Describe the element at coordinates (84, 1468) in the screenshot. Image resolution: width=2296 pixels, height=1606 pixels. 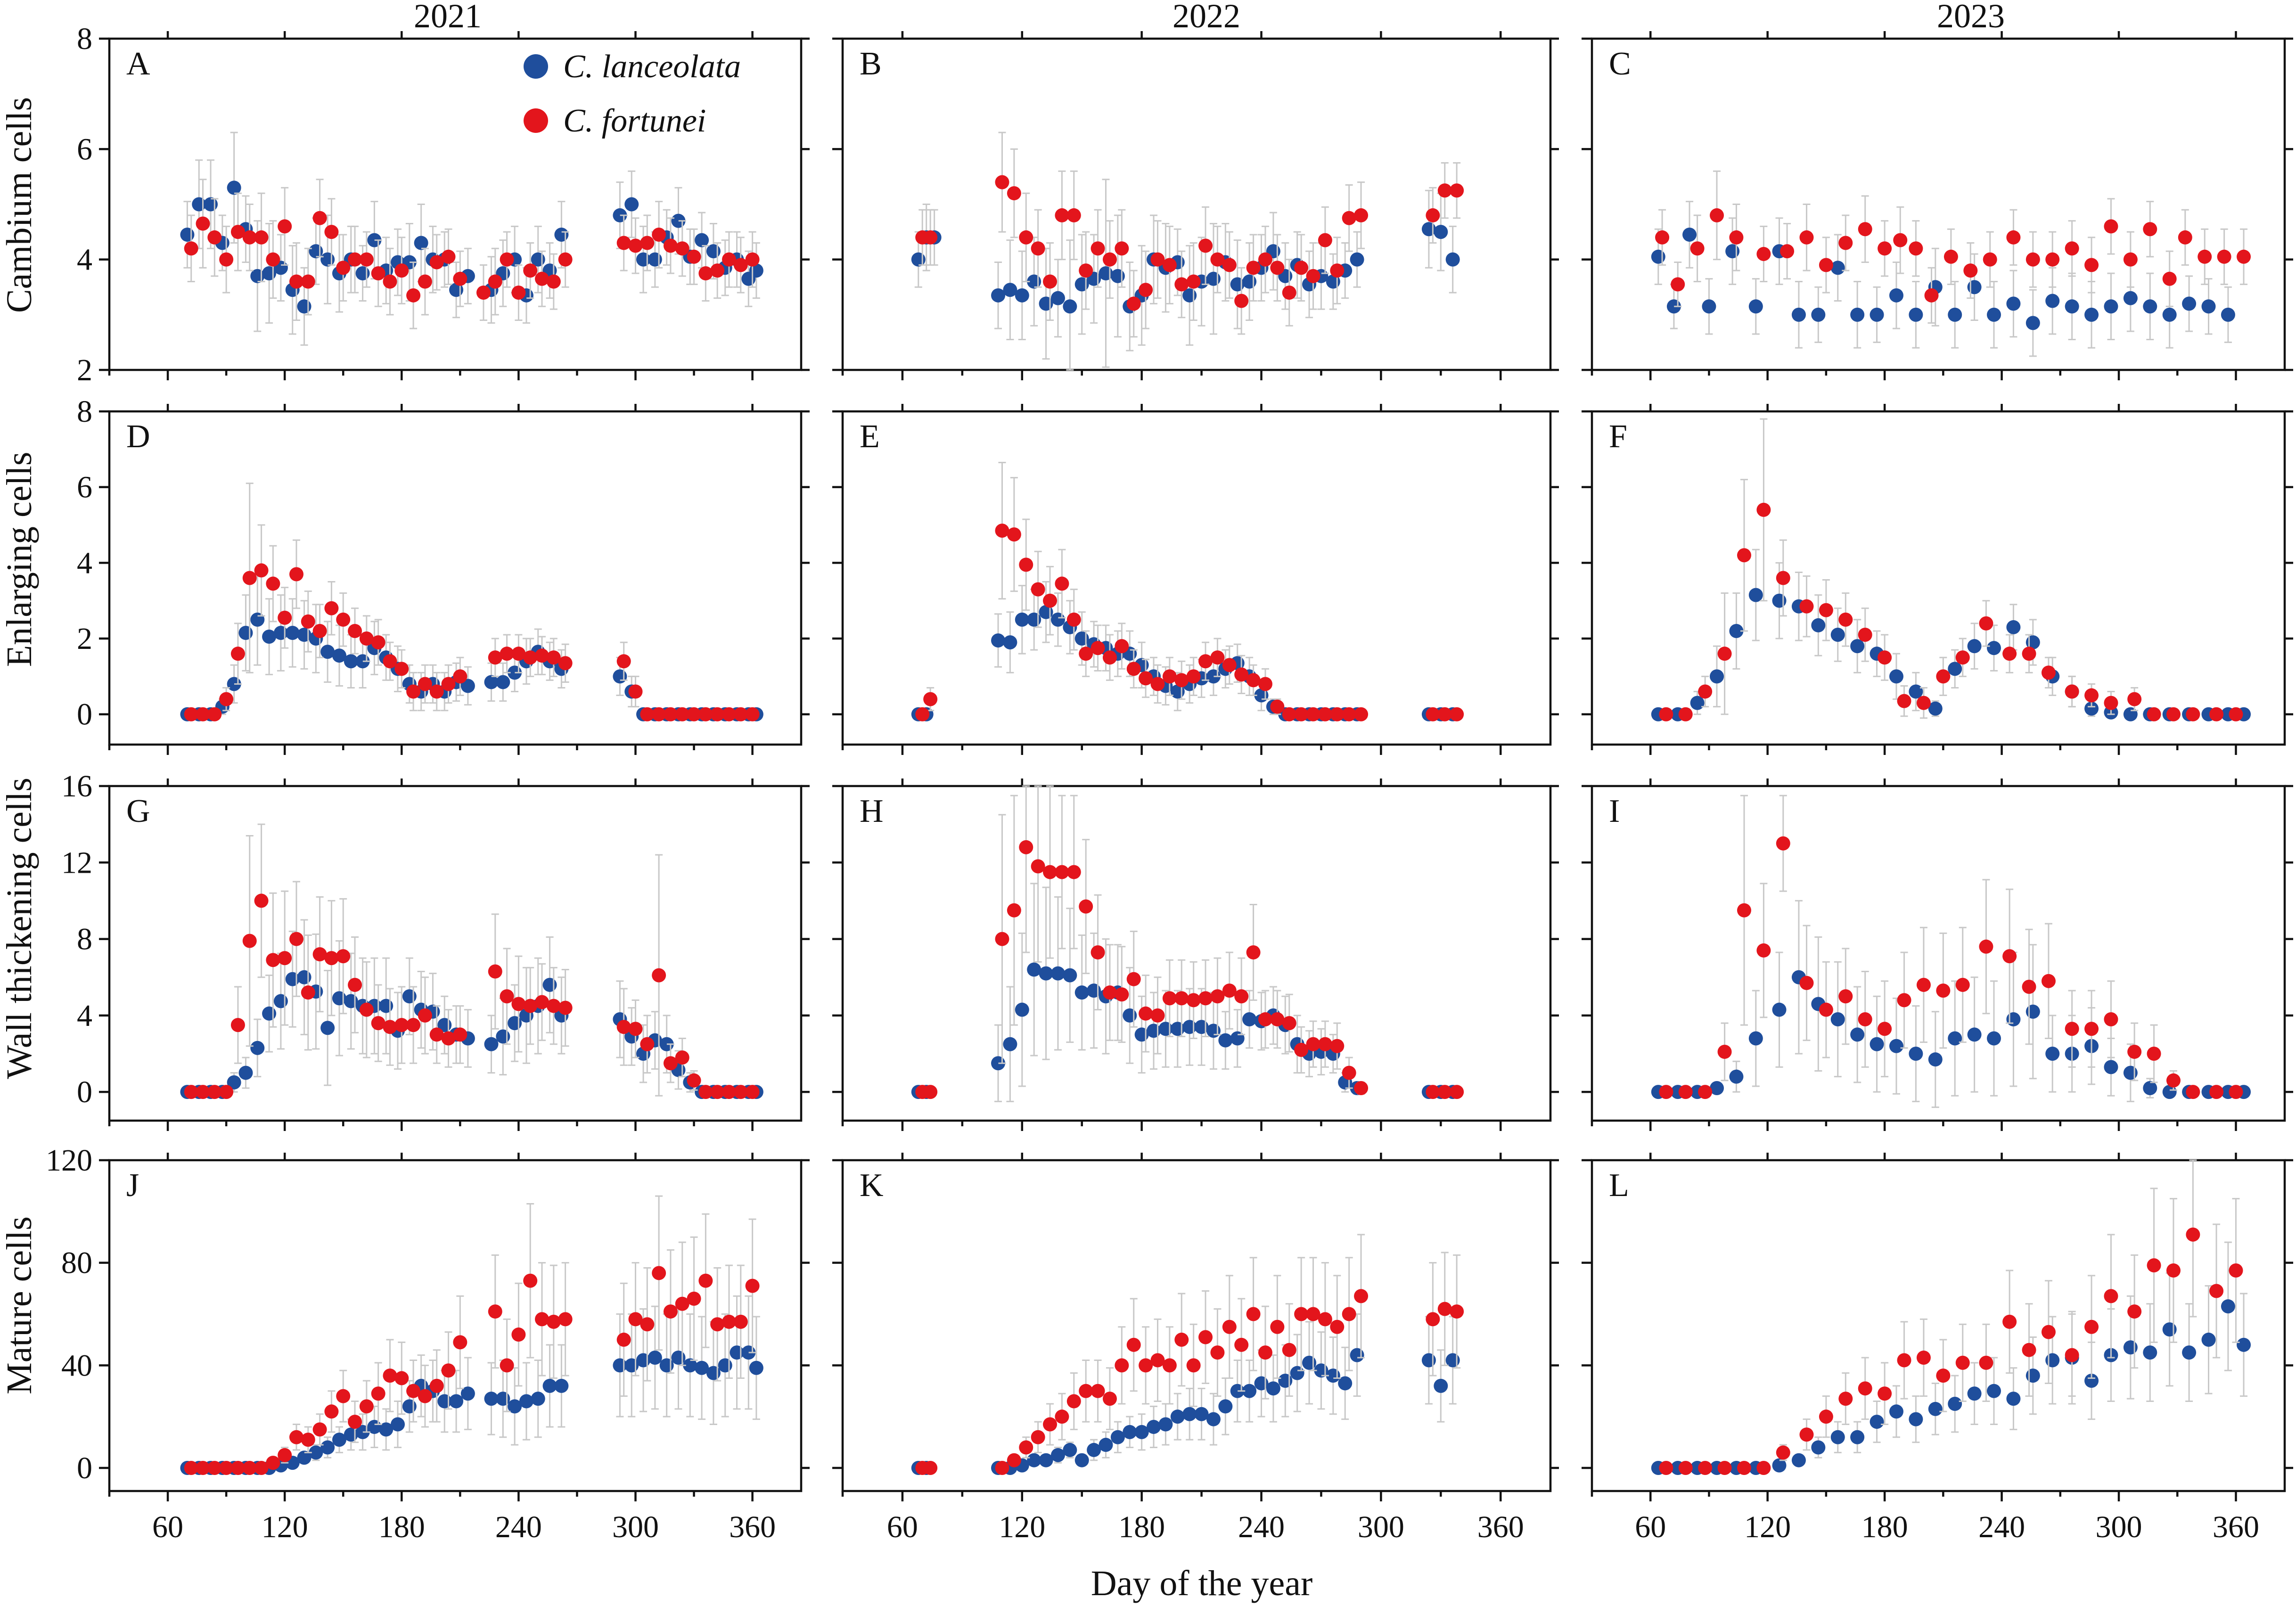
I see `y-tick-label: 0` at that location.